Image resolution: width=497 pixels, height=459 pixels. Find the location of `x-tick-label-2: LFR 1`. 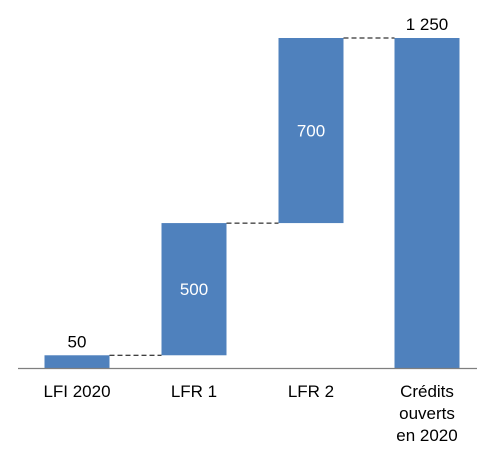

x-tick-label-2: LFR 1 is located at coordinates (194, 391).